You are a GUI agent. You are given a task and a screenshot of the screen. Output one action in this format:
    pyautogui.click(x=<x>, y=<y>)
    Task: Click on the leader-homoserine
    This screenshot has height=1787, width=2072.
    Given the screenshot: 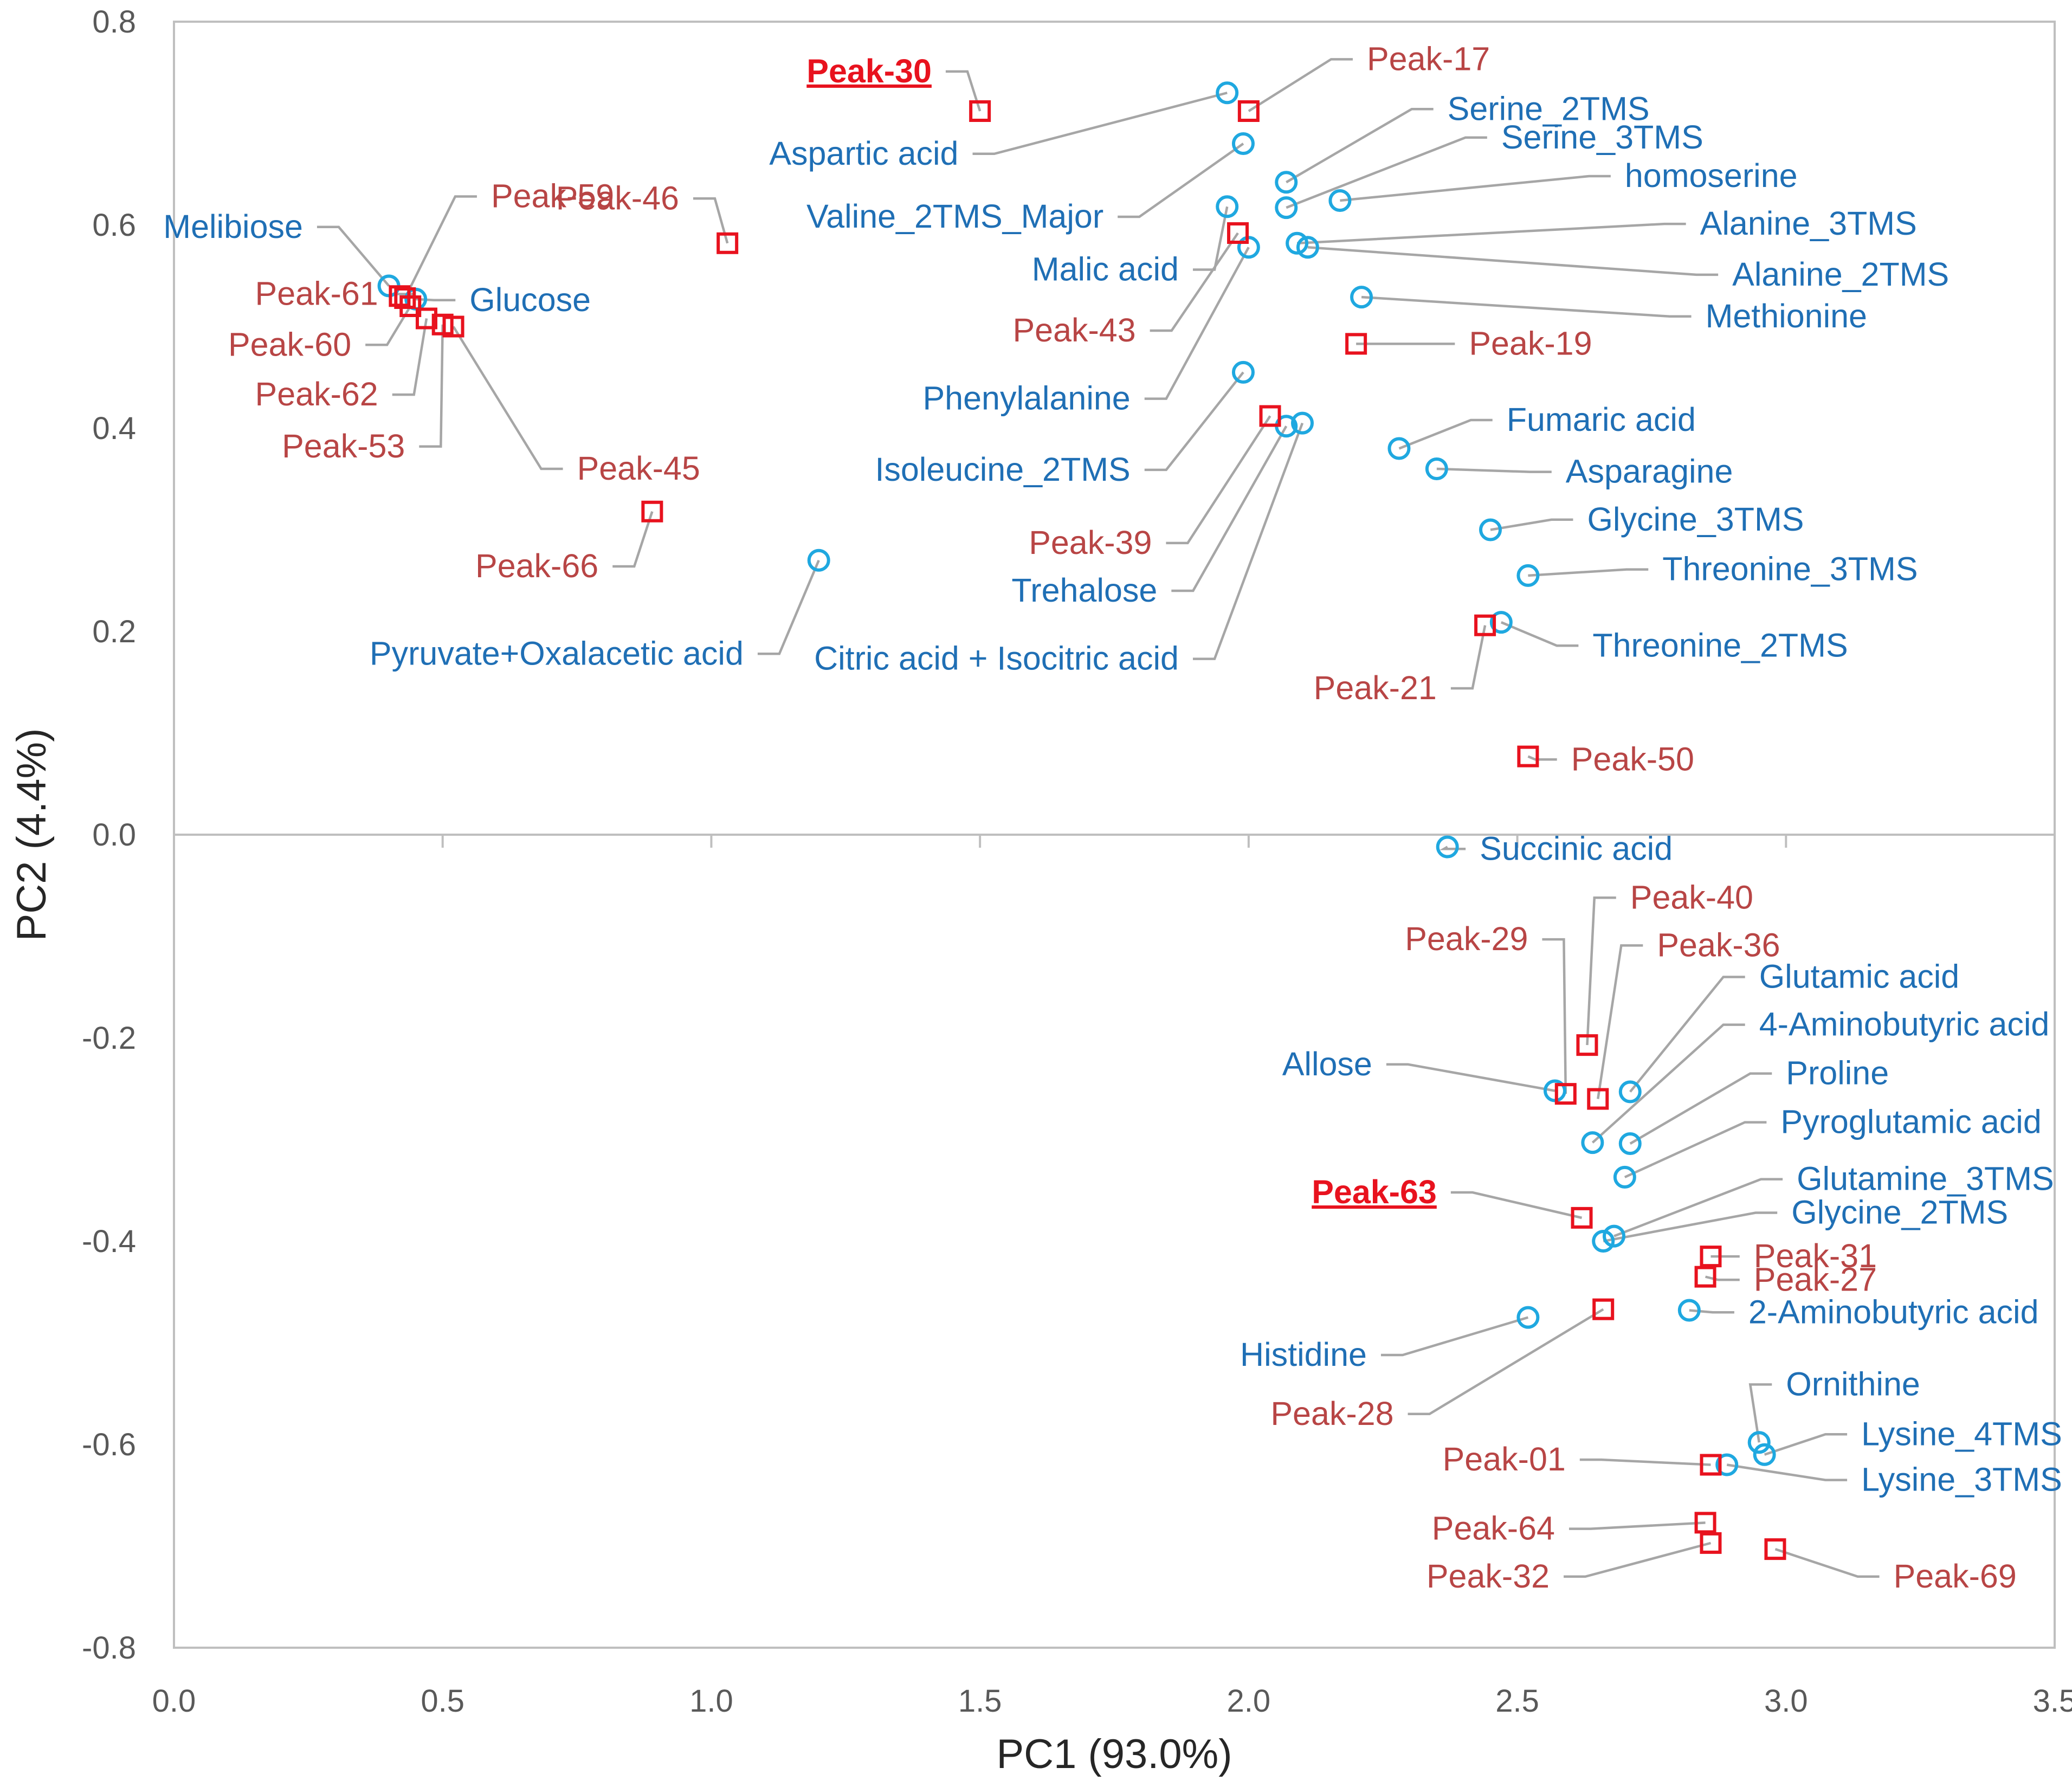 What is the action you would take?
    pyautogui.click(x=1475, y=188)
    